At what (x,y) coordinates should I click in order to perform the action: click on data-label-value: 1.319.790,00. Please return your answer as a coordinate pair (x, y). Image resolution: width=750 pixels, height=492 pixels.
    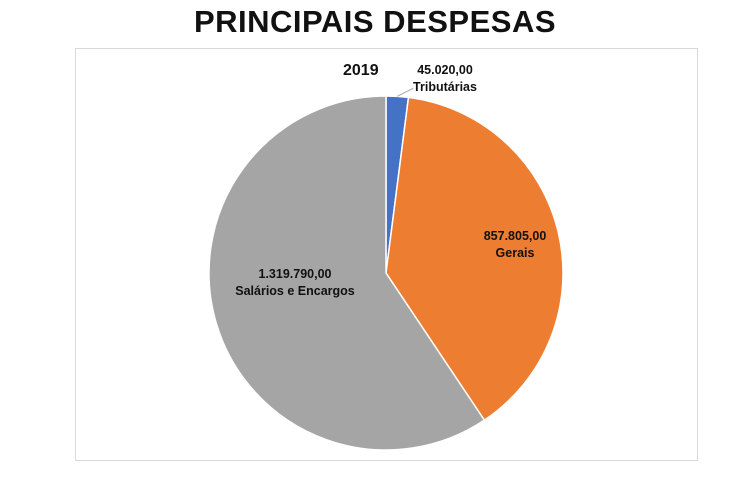
    Looking at the image, I should click on (295, 274).